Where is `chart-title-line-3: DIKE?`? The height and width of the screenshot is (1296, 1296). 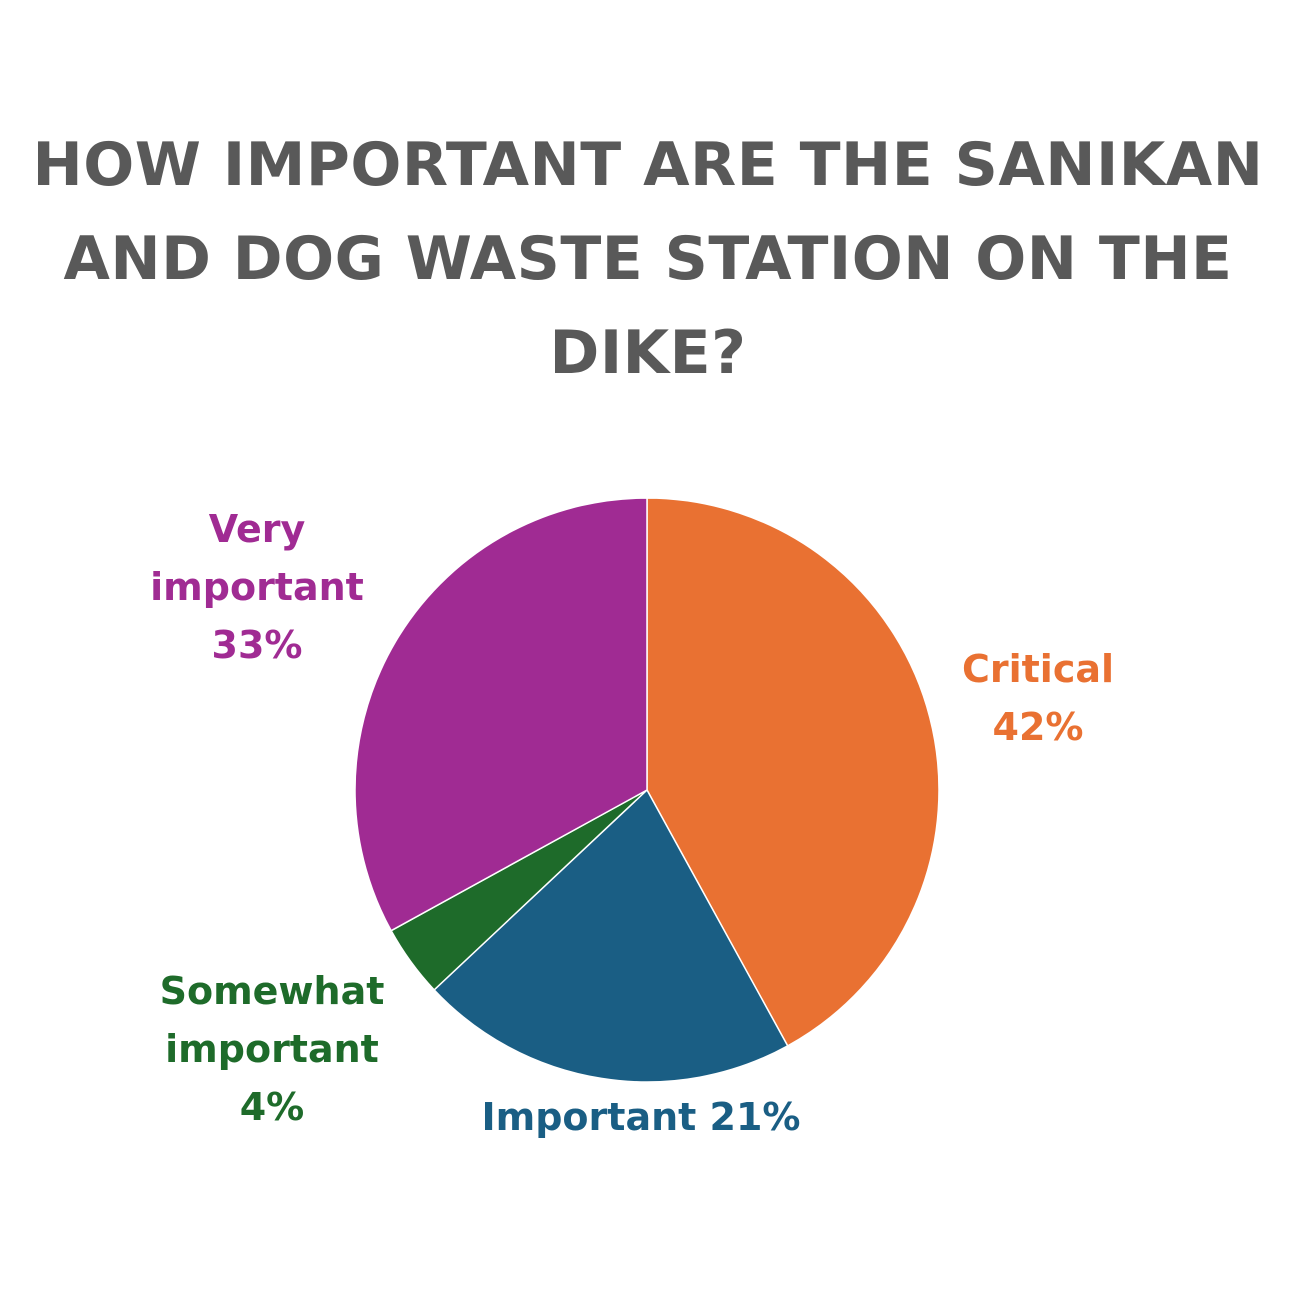 chart-title-line-3: DIKE? is located at coordinates (648, 353).